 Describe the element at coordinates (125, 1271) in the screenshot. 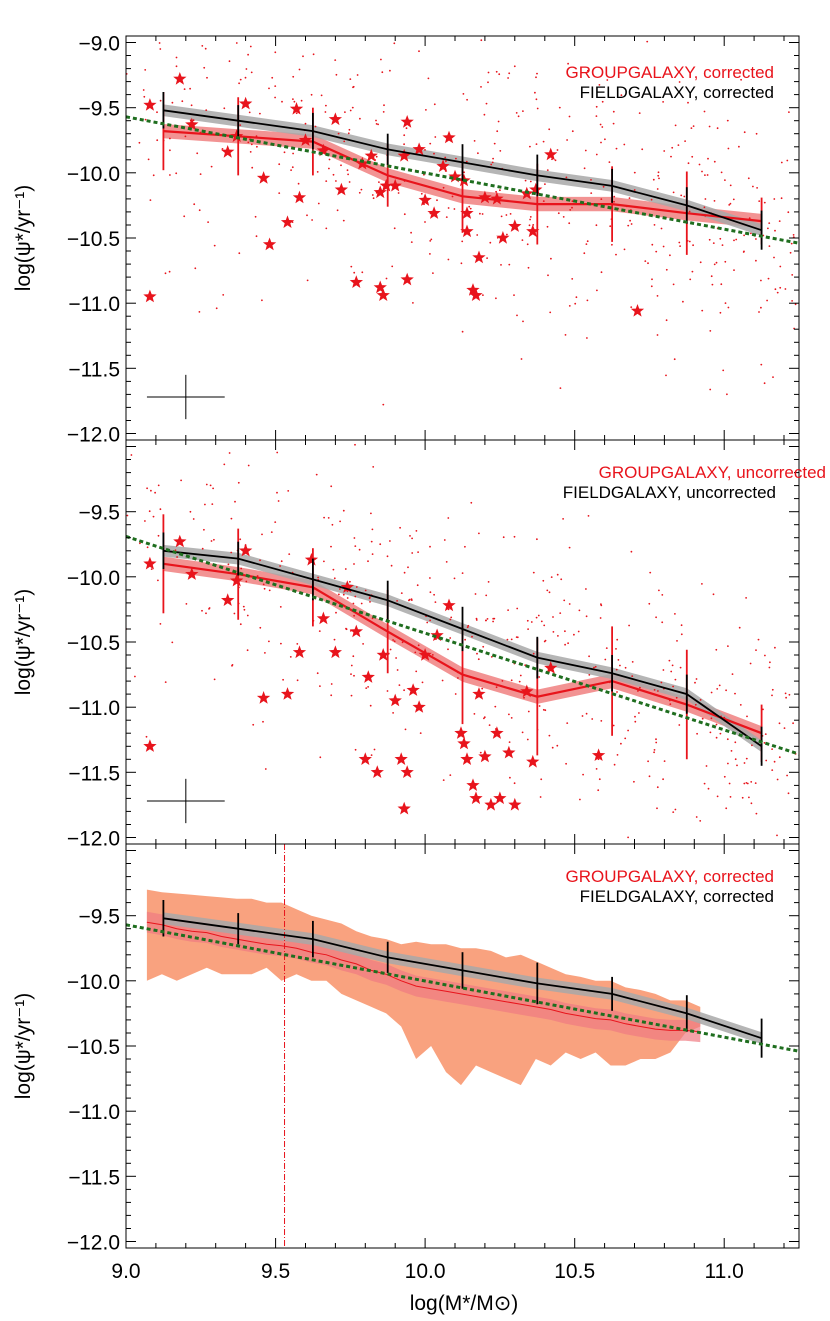

I see `x-tick-label: 9.0` at that location.